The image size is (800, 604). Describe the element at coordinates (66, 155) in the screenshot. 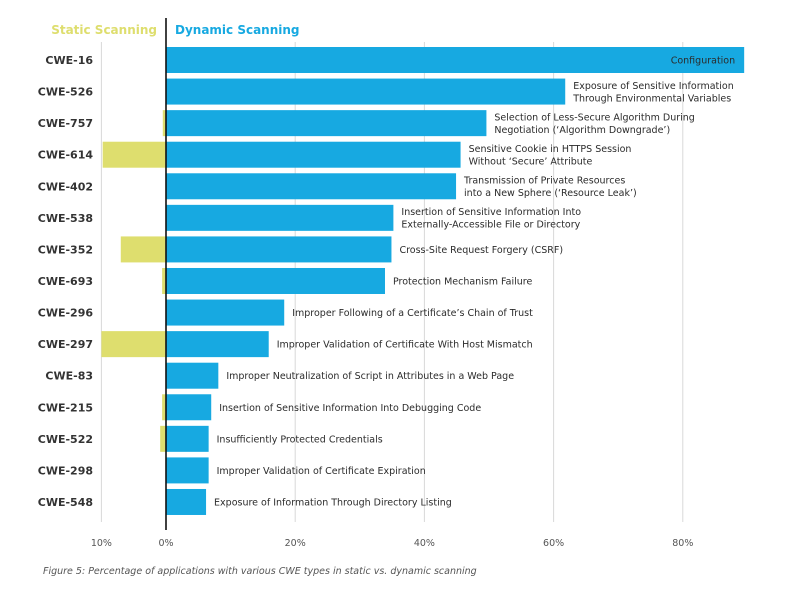

I see `cwe-label: CWE-614` at that location.